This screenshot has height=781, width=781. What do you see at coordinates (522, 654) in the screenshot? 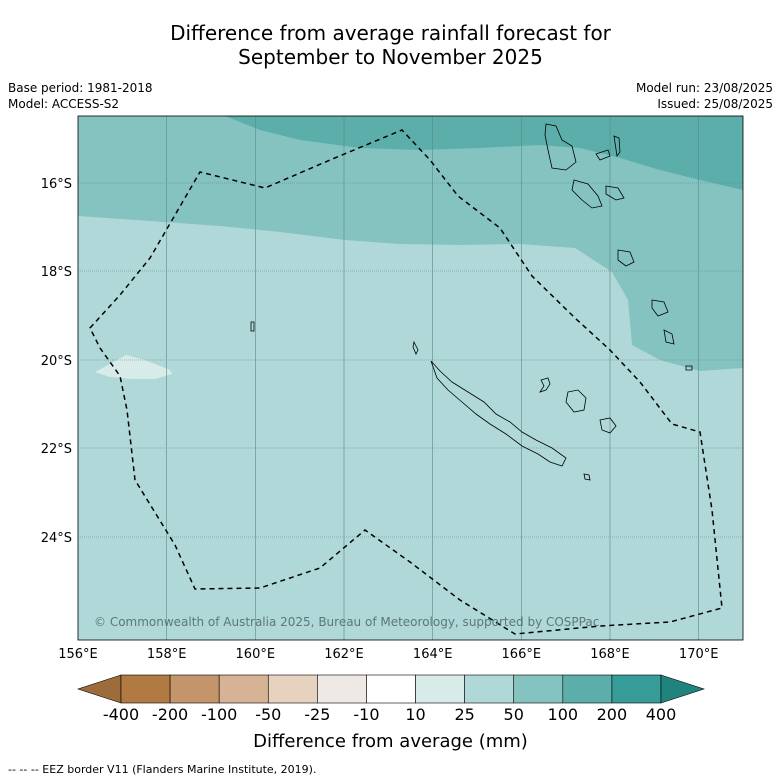
I see `lon-label-166e: 166°E` at bounding box center [522, 654].